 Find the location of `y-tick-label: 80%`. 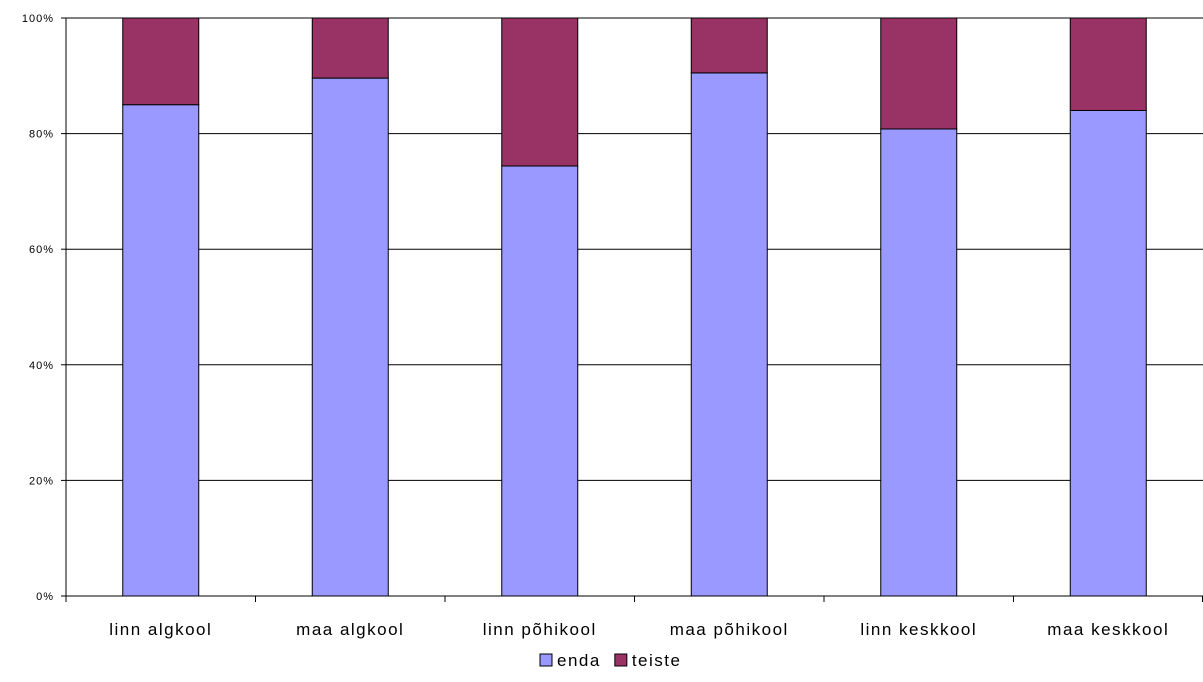

y-tick-label: 80% is located at coordinates (41, 135).